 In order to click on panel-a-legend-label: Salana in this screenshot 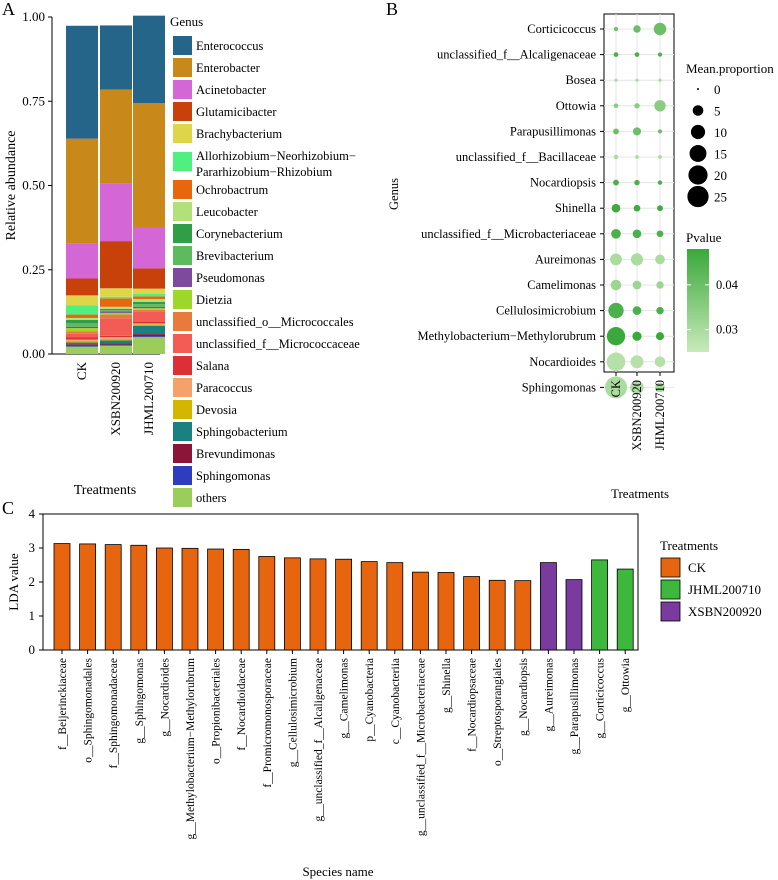, I will do `click(213, 366)`.